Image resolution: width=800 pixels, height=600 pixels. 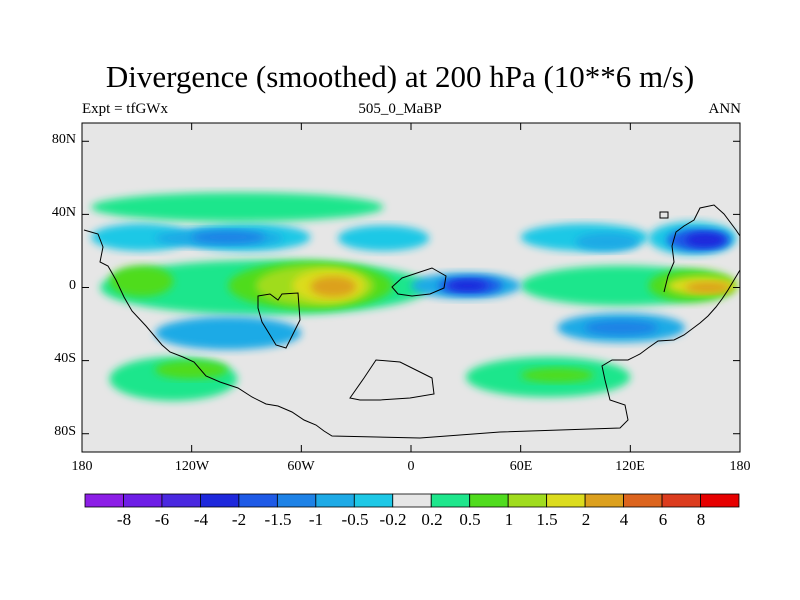 What do you see at coordinates (624, 519) in the screenshot?
I see `colorbar-label: 4` at bounding box center [624, 519].